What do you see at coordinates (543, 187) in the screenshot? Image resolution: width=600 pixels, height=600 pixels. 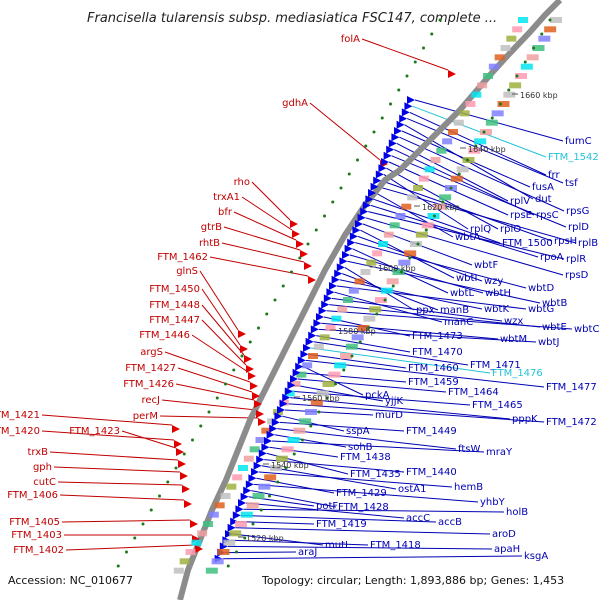 I see `gene-label-fusa: fusA` at bounding box center [543, 187].